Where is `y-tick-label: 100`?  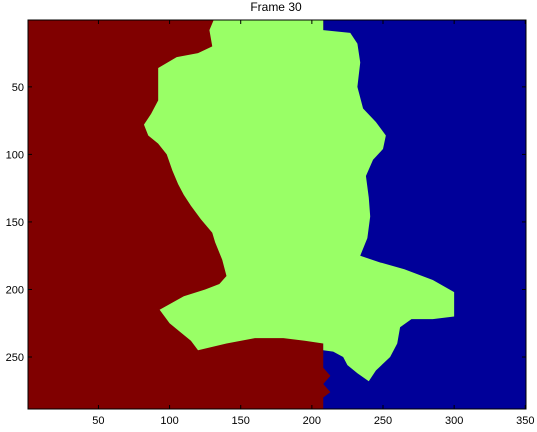
y-tick-label: 100 is located at coordinates (15, 155).